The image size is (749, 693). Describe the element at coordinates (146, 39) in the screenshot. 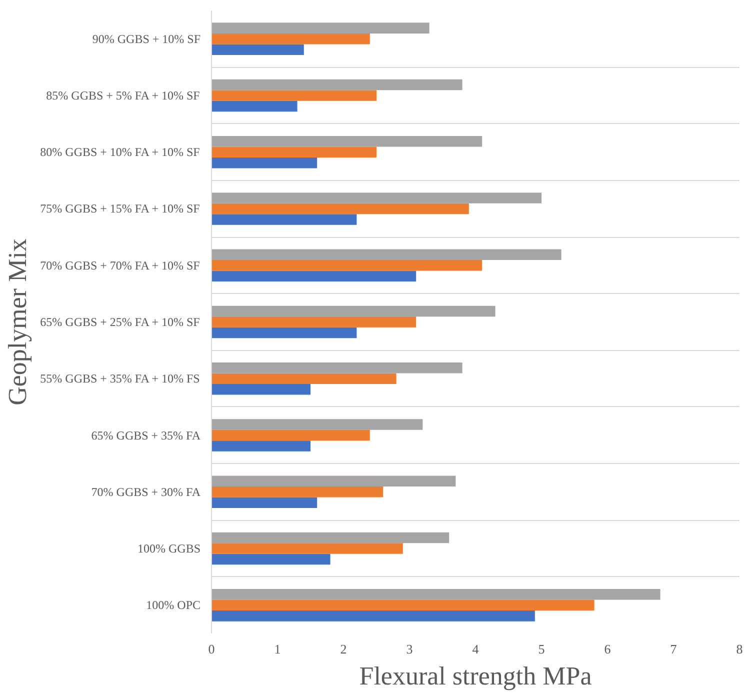

I see `y-tick-label: 90% GGBS + 10% SF` at that location.